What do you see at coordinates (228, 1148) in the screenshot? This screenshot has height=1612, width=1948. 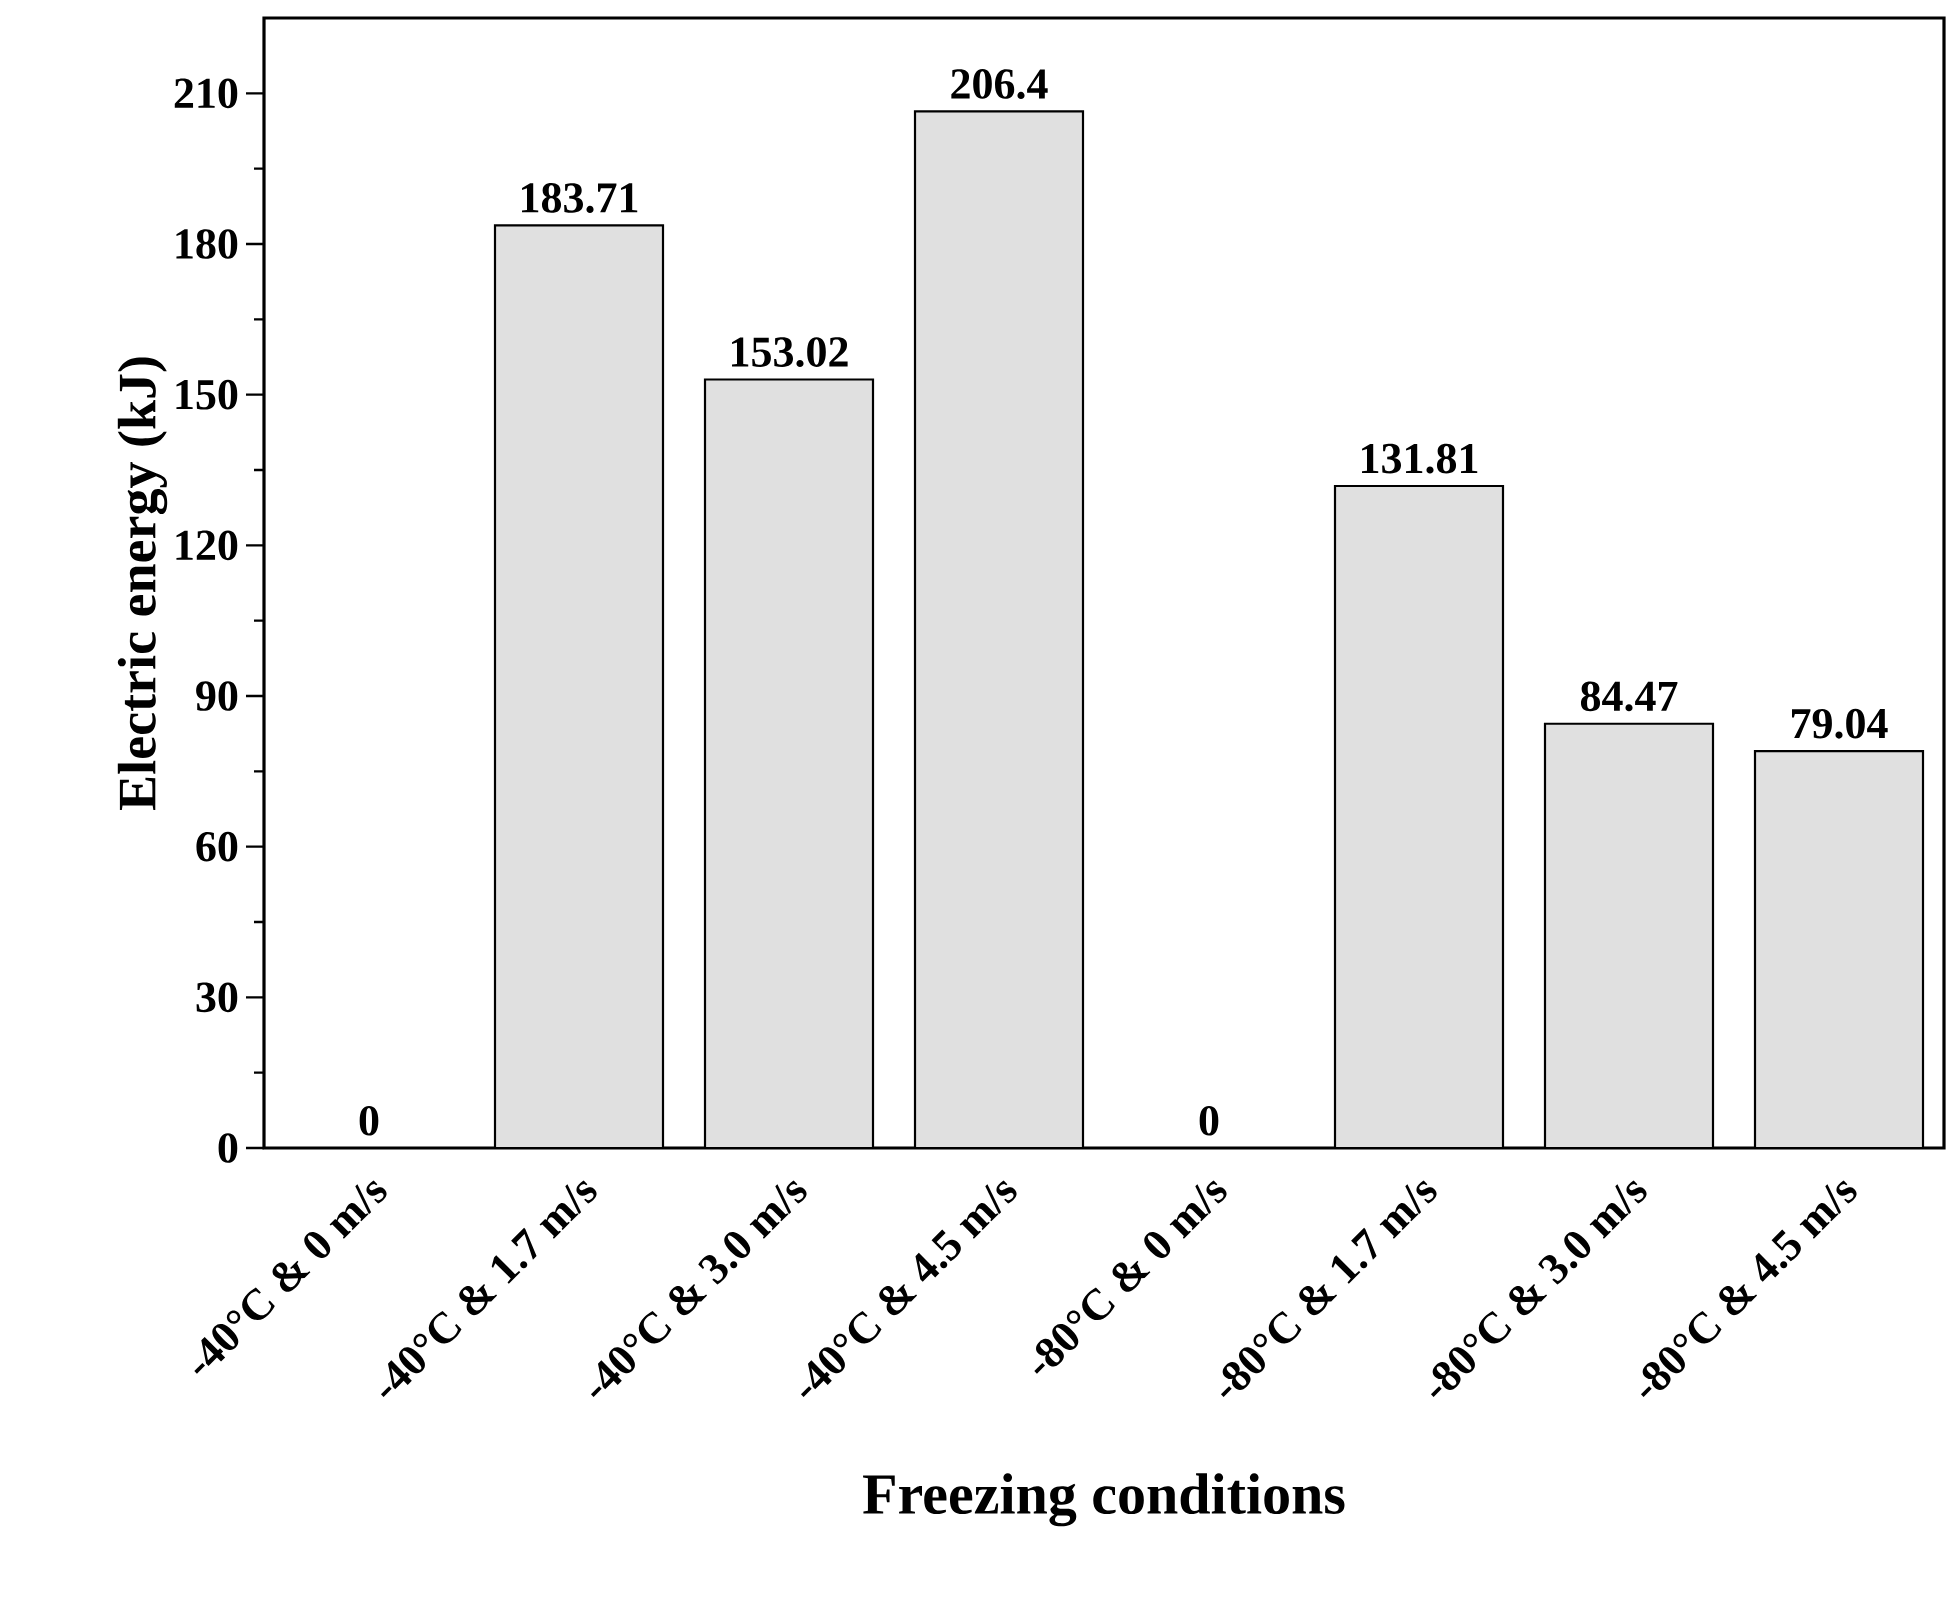 I see `y-tick-label: 0` at bounding box center [228, 1148].